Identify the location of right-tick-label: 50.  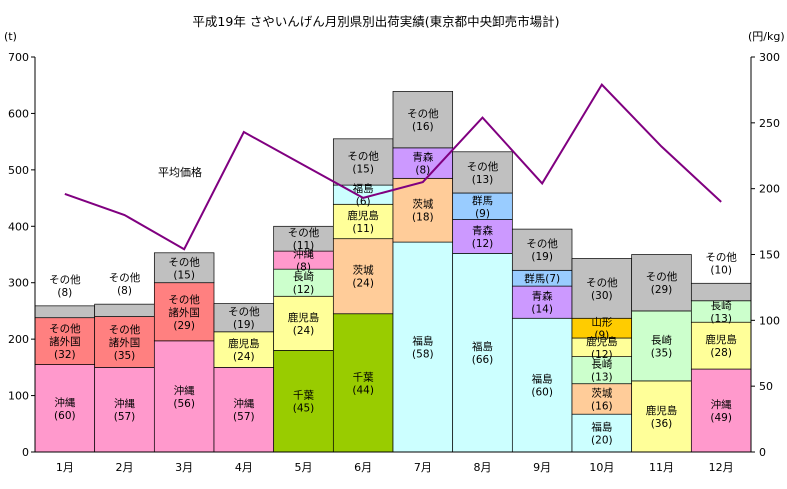
(766, 386).